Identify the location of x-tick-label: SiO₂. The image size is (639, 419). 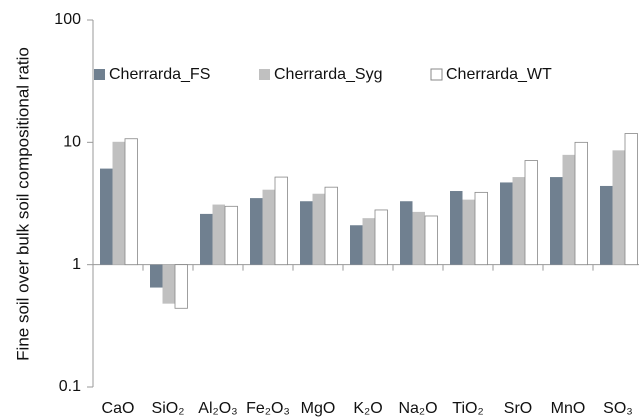
(168, 408).